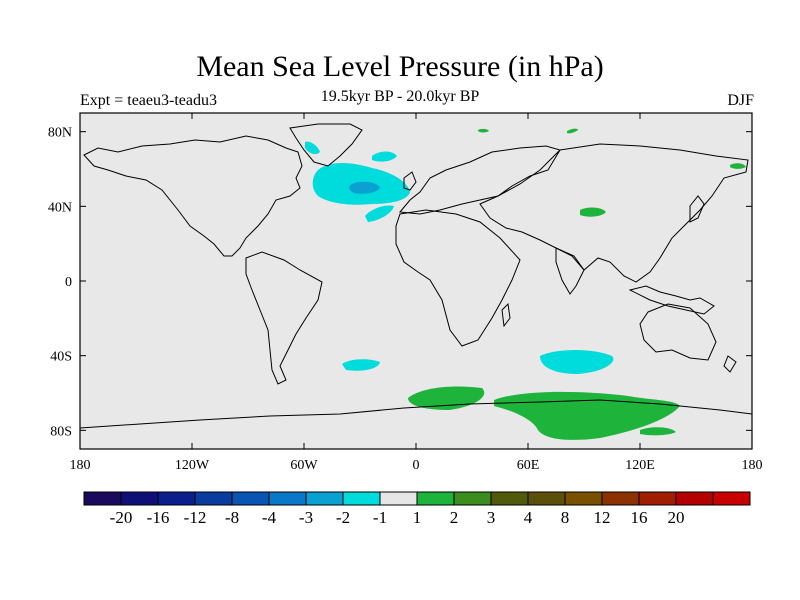 The image size is (800, 600). I want to click on coast-antarctica, so click(416, 414).